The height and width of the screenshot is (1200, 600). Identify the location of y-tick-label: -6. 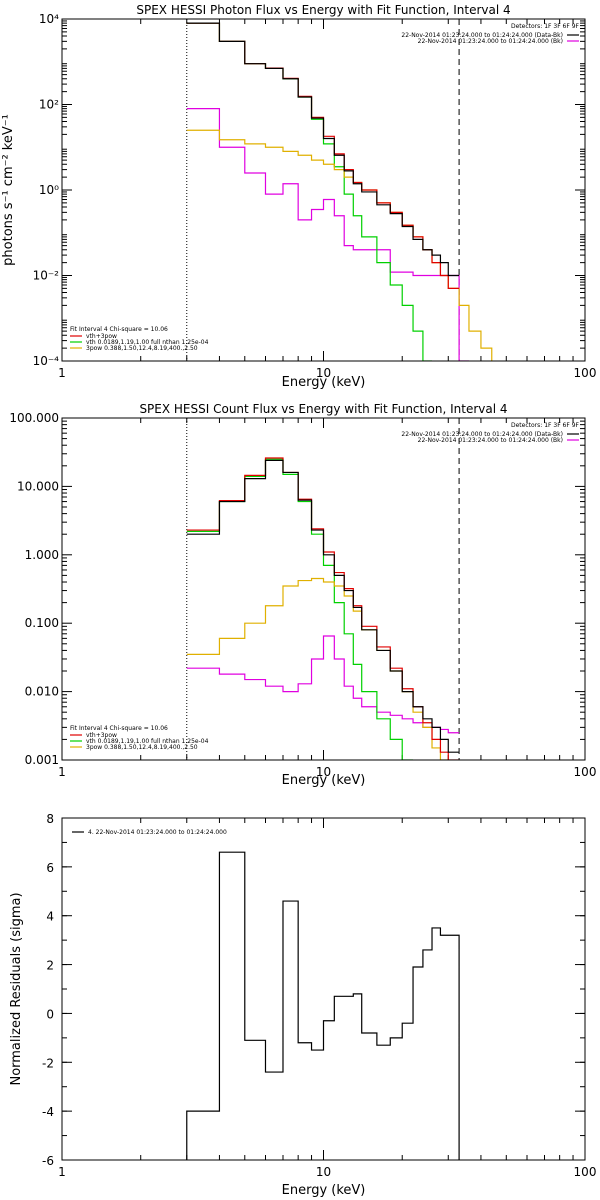
(48, 1161).